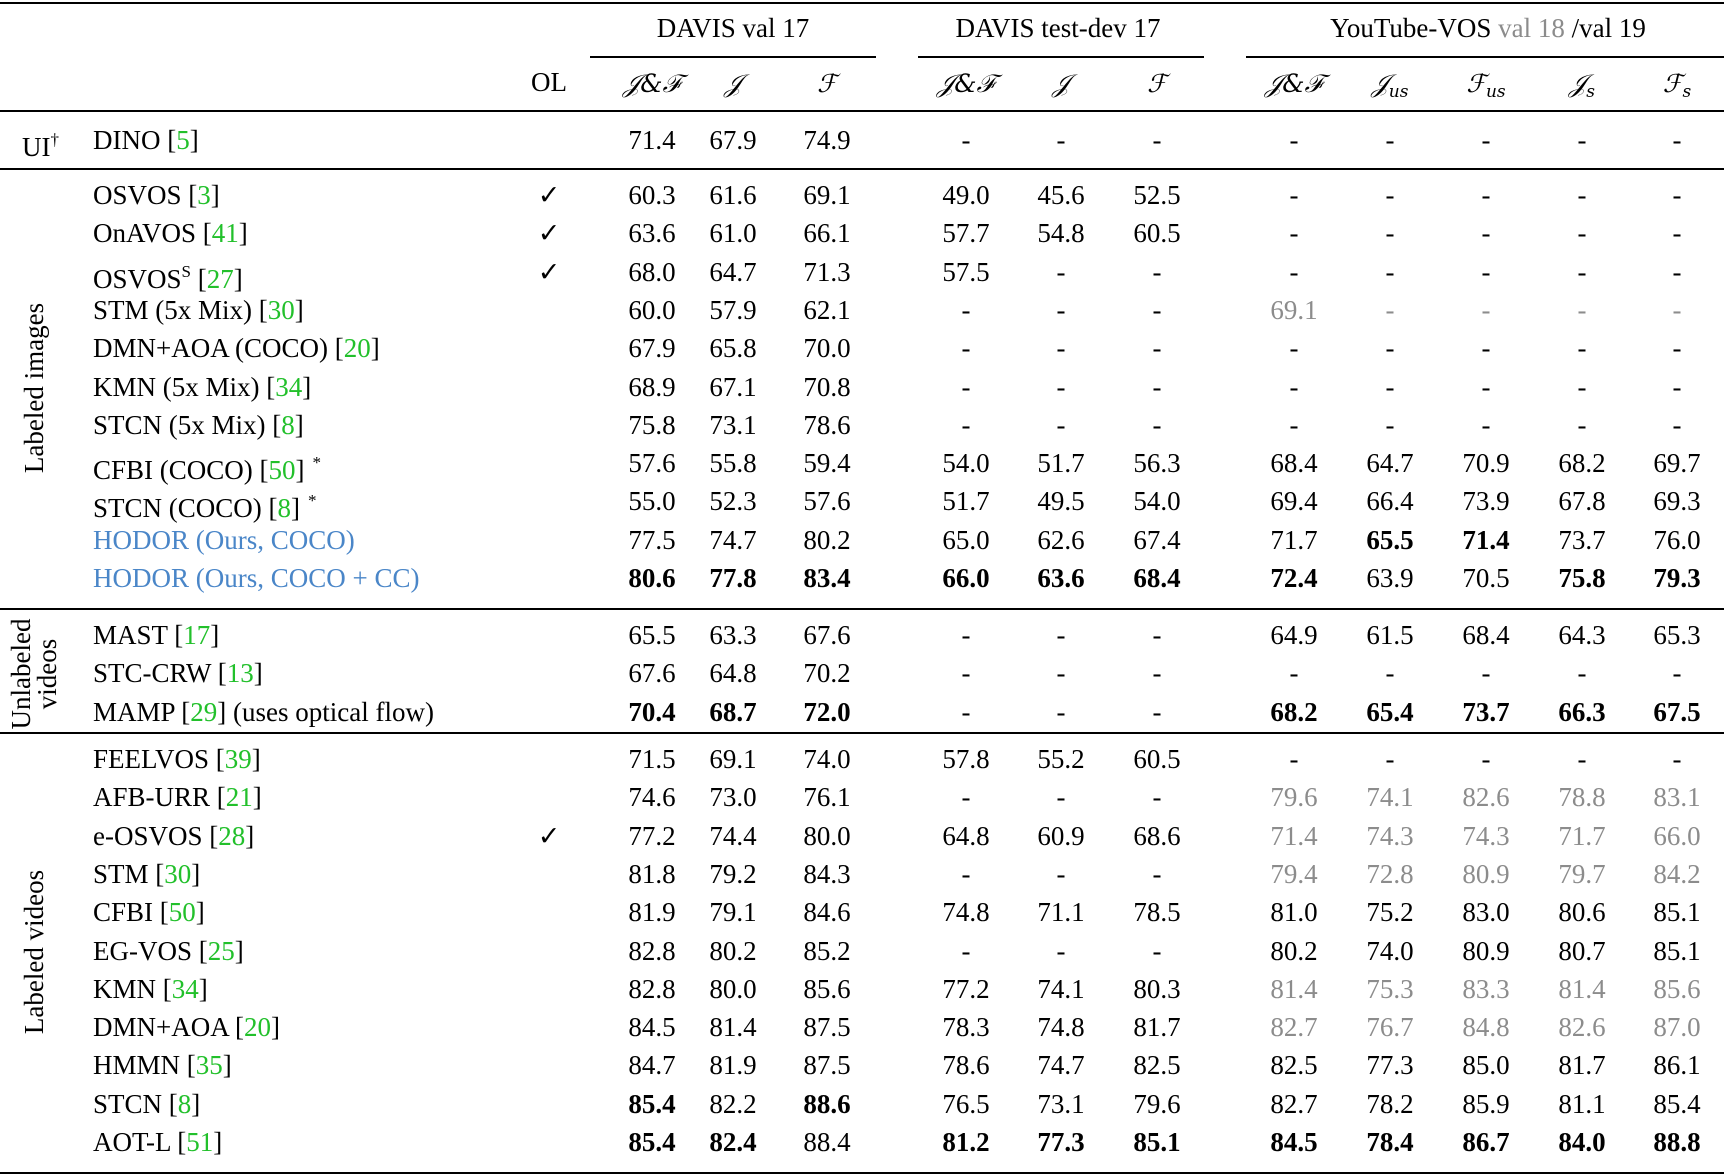  What do you see at coordinates (1486, 1142) in the screenshot?
I see `value-cell-yt-2: 86.7` at bounding box center [1486, 1142].